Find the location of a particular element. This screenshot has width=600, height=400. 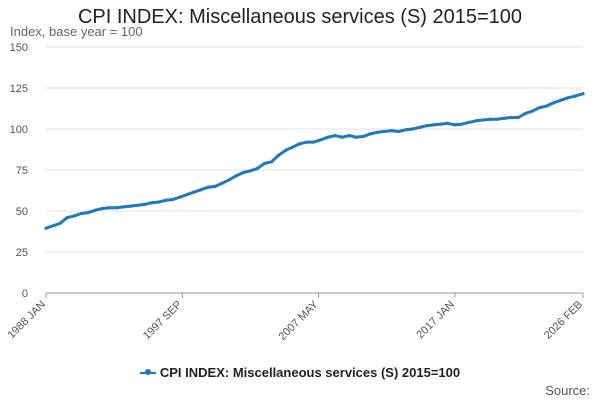

x-axis is located at coordinates (314, 295).